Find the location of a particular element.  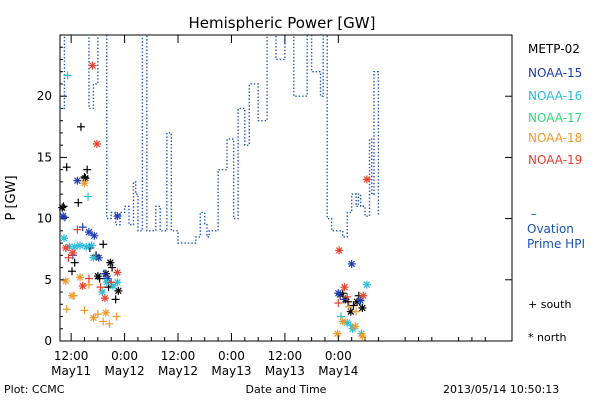

y-tick-label: 0 is located at coordinates (48, 341).